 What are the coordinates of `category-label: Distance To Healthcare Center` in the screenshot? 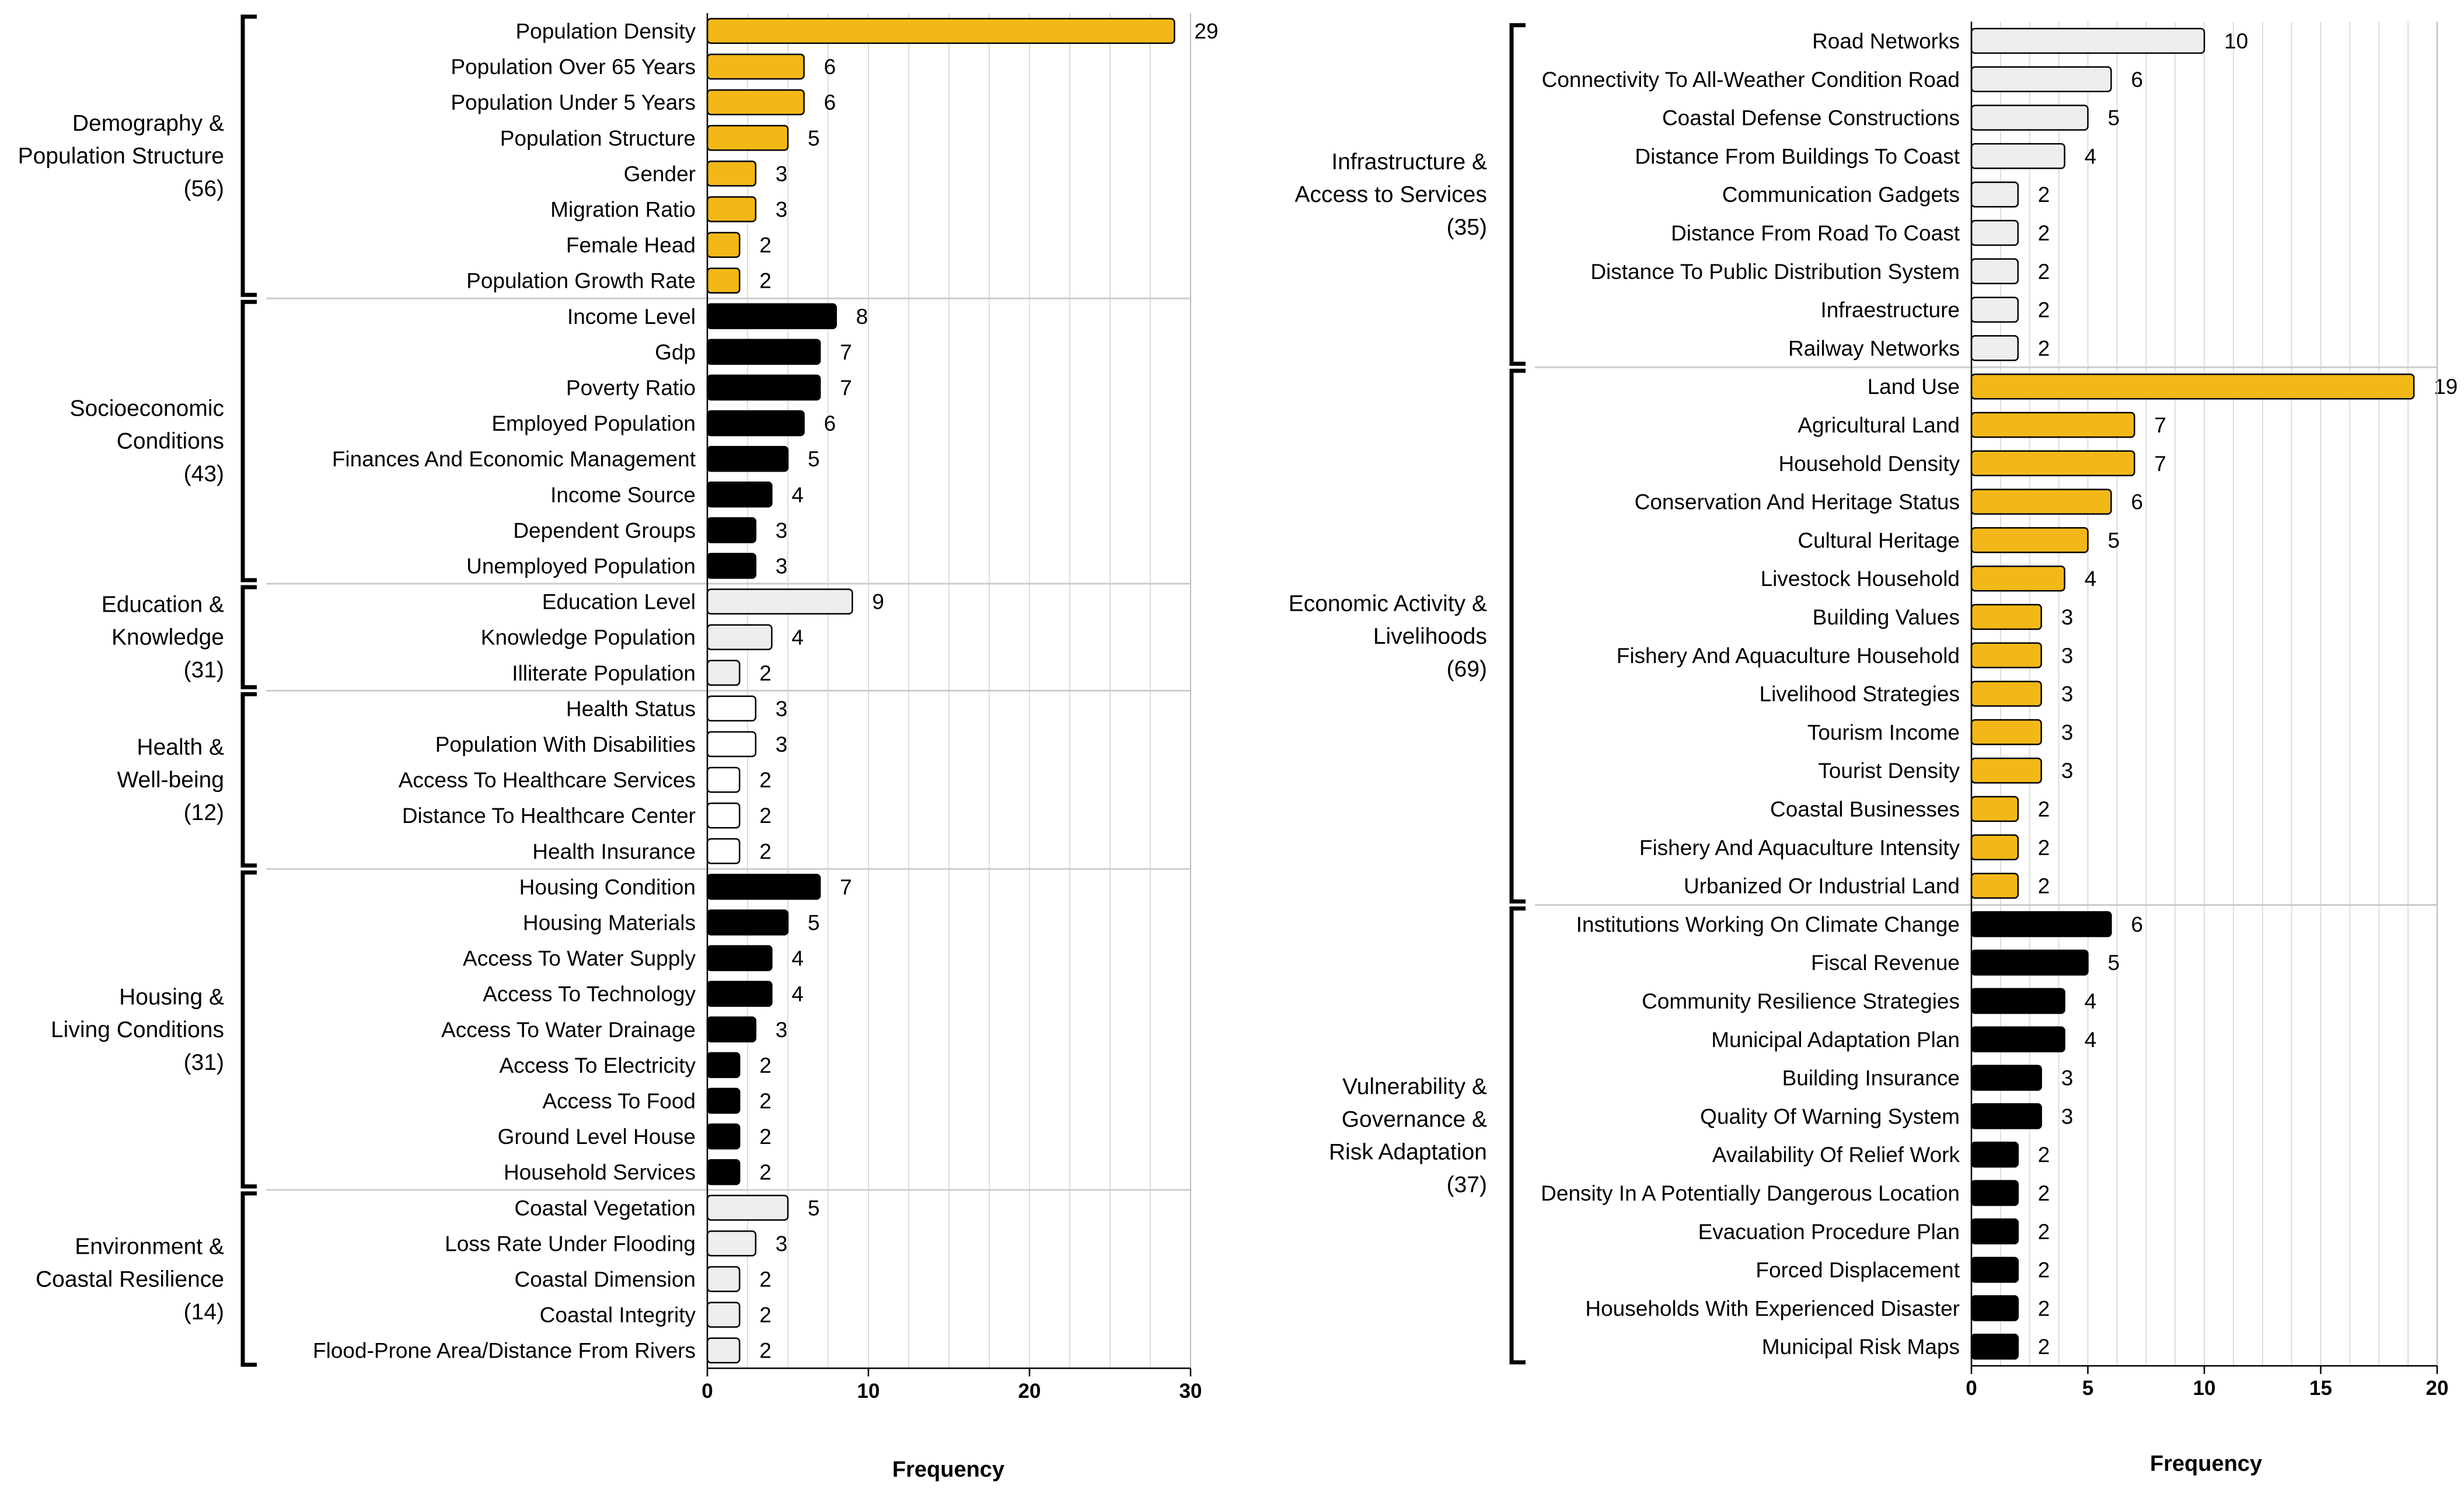 It's located at (549, 816).